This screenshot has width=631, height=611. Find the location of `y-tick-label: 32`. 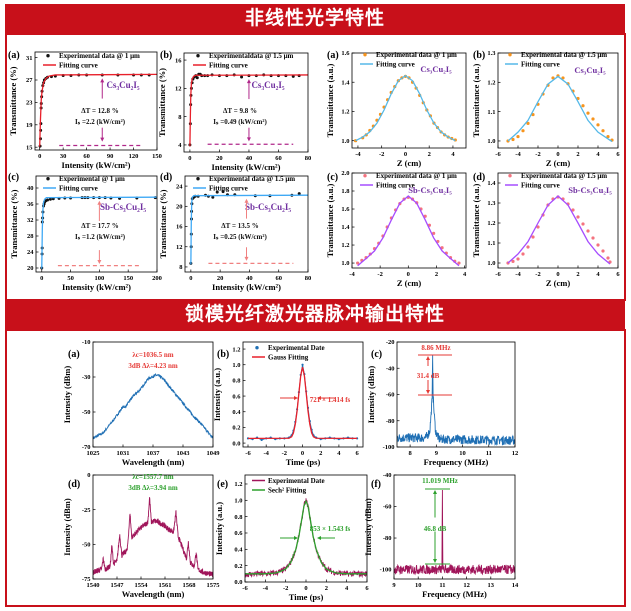

y-tick-label: 32 is located at coordinates (30, 220).